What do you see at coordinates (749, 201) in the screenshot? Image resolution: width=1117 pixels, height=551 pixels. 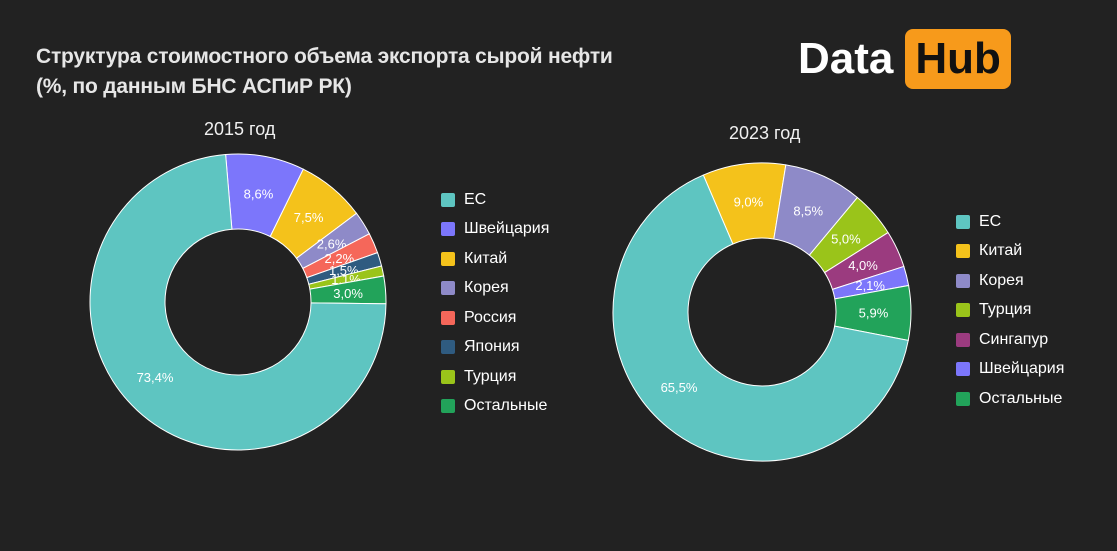 I see `slice-label-Китай: 9,0%` at bounding box center [749, 201].